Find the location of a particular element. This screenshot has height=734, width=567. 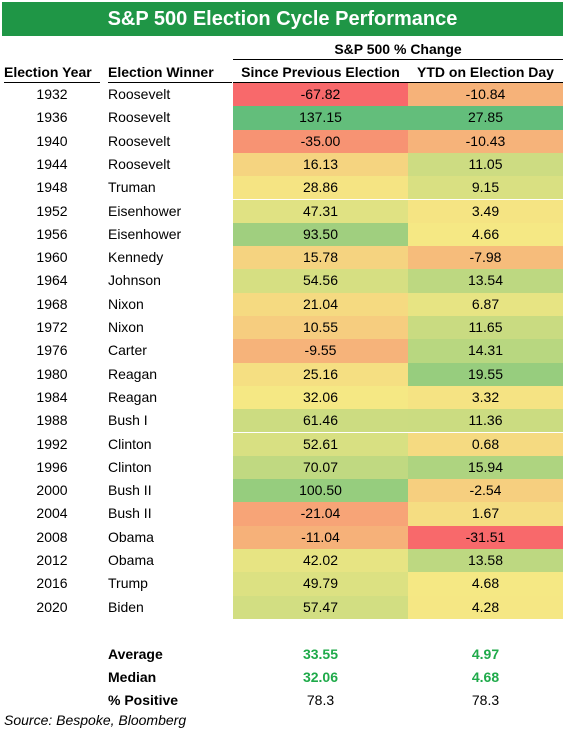

table-row: 1996 Clinton 70.07 15.94 is located at coordinates (283, 467).